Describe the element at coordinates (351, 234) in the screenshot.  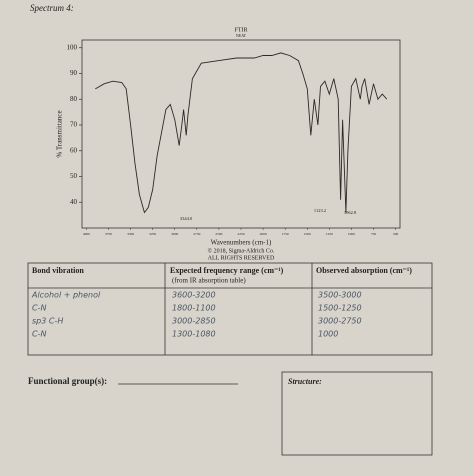
I see `x-tick-label: 1000` at that location.